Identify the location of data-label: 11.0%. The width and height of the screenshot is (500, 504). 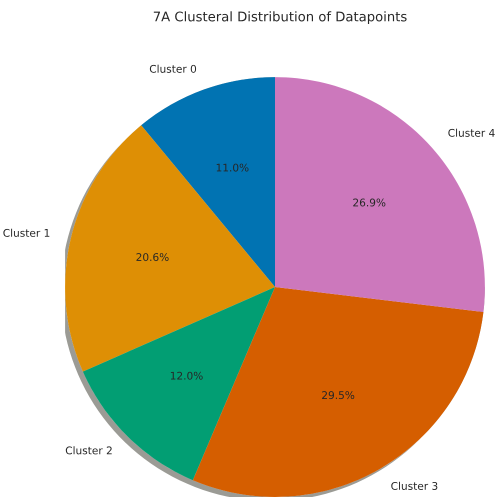
(232, 168).